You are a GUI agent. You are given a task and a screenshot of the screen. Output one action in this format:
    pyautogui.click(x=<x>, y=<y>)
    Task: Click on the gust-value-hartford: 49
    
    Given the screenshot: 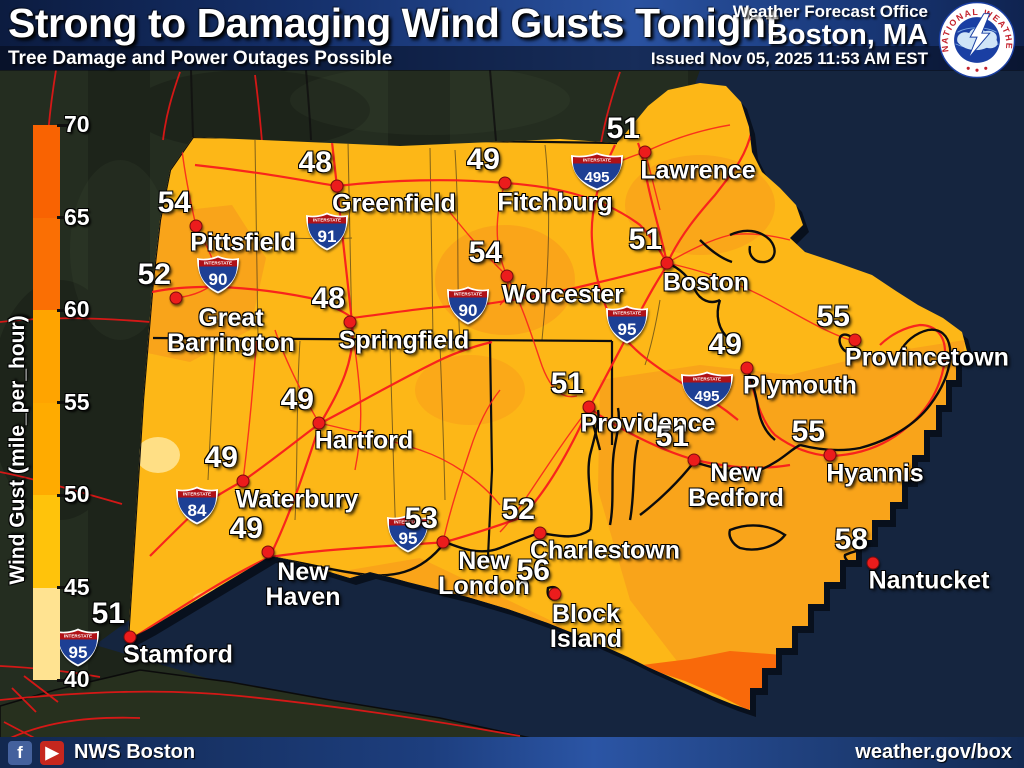 What is the action you would take?
    pyautogui.click(x=297, y=399)
    